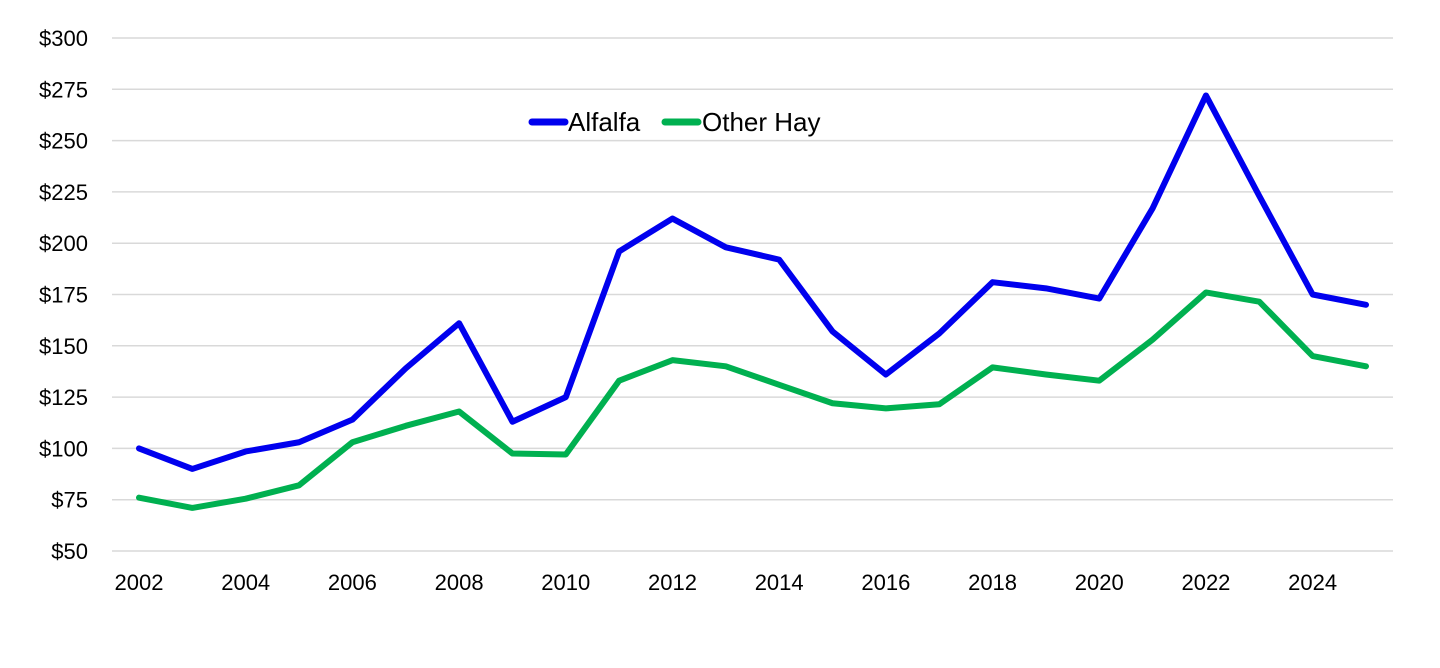 Image resolution: width=1440 pixels, height=668 pixels. I want to click on x-tick-label: 2016, so click(885, 582).